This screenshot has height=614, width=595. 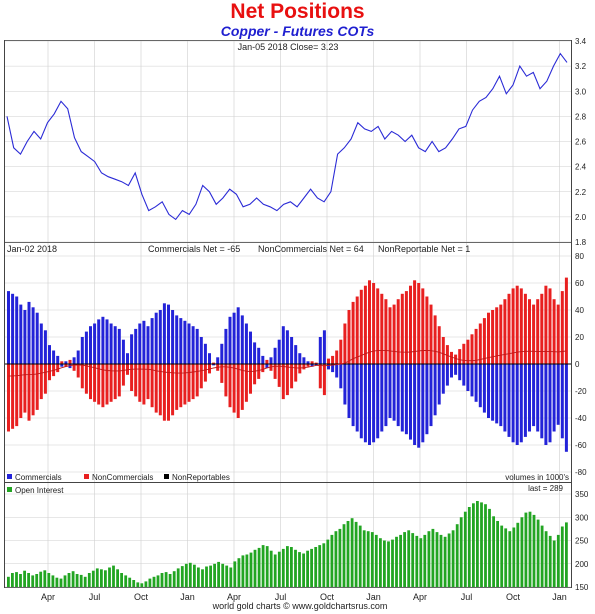 I want to click on net-header-commercials: Commercials Net = -65, so click(x=194, y=249).